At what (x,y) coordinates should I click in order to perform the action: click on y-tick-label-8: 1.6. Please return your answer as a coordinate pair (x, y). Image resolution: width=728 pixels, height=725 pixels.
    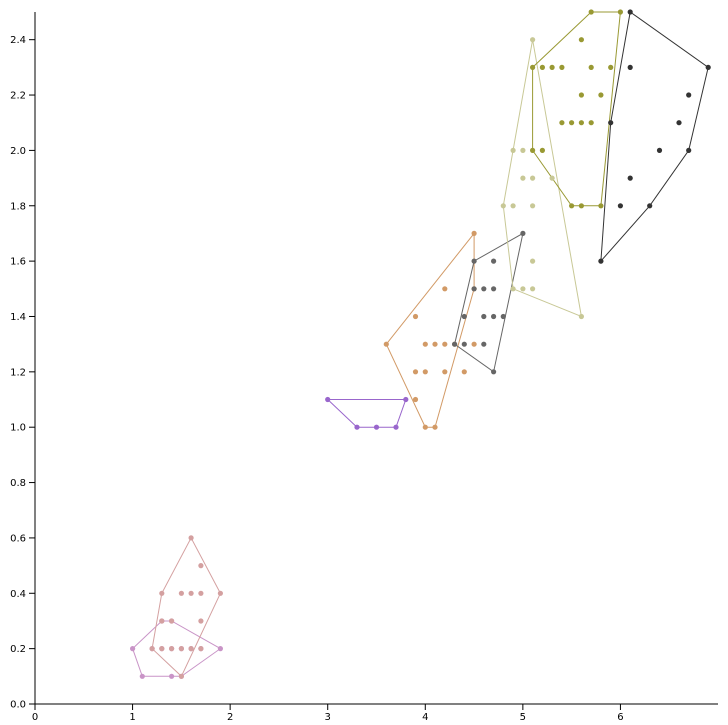
    Looking at the image, I should click on (18, 262).